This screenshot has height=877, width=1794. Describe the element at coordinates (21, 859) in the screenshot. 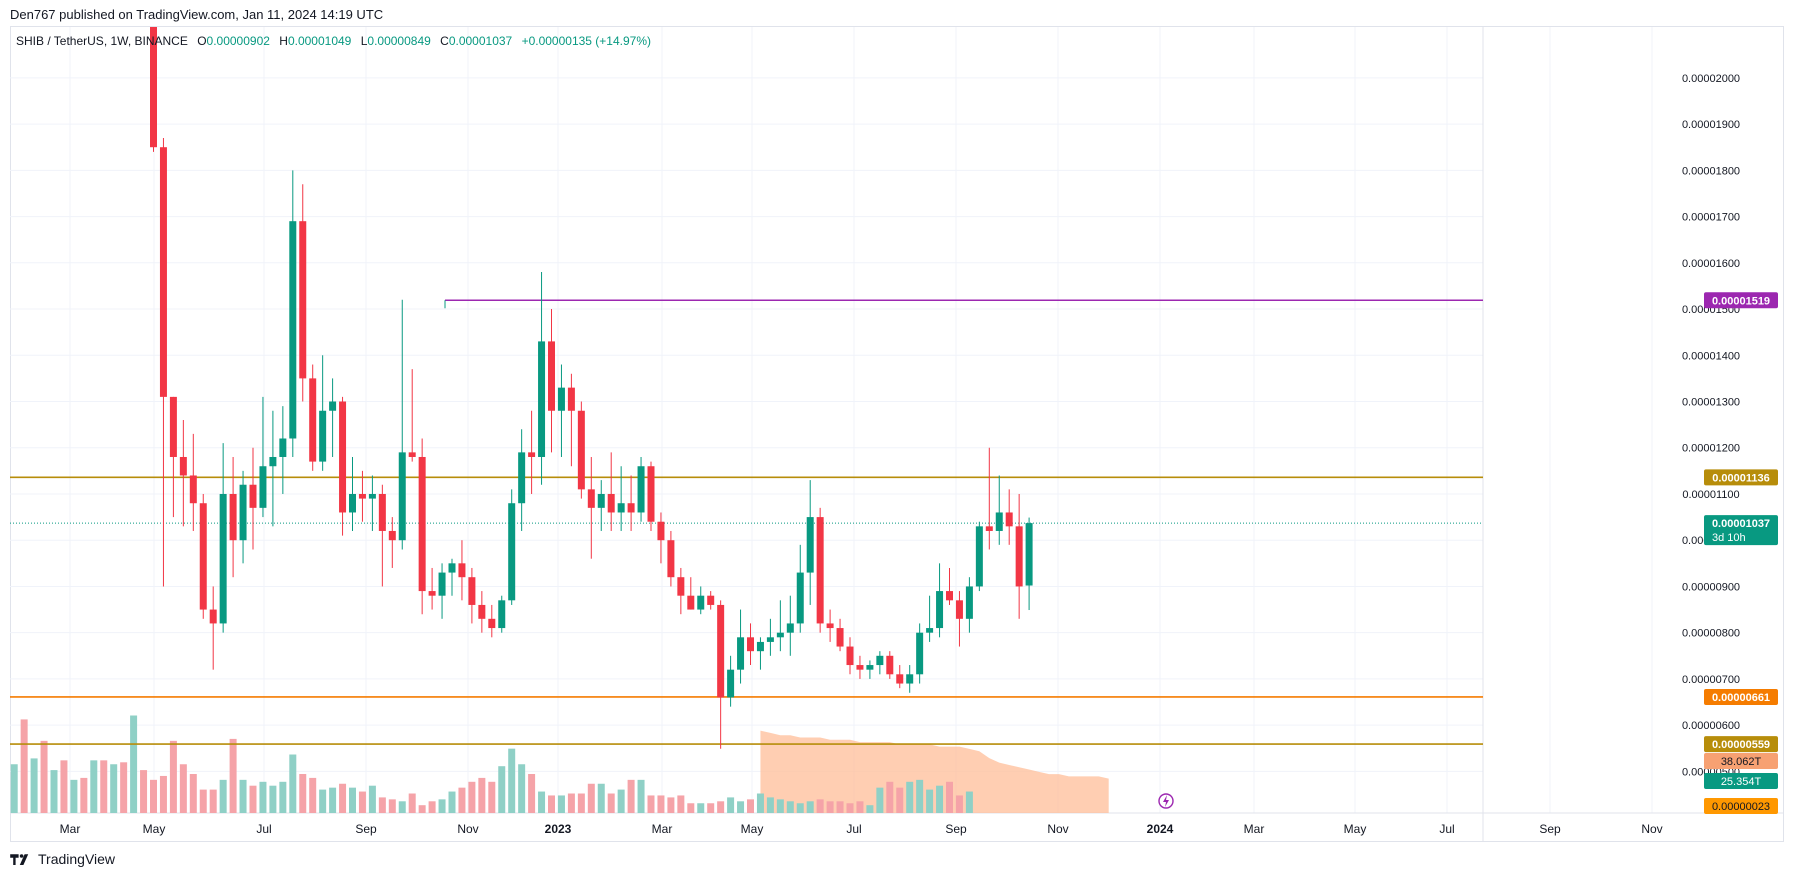

I see `tradingview-logo-icon` at that location.